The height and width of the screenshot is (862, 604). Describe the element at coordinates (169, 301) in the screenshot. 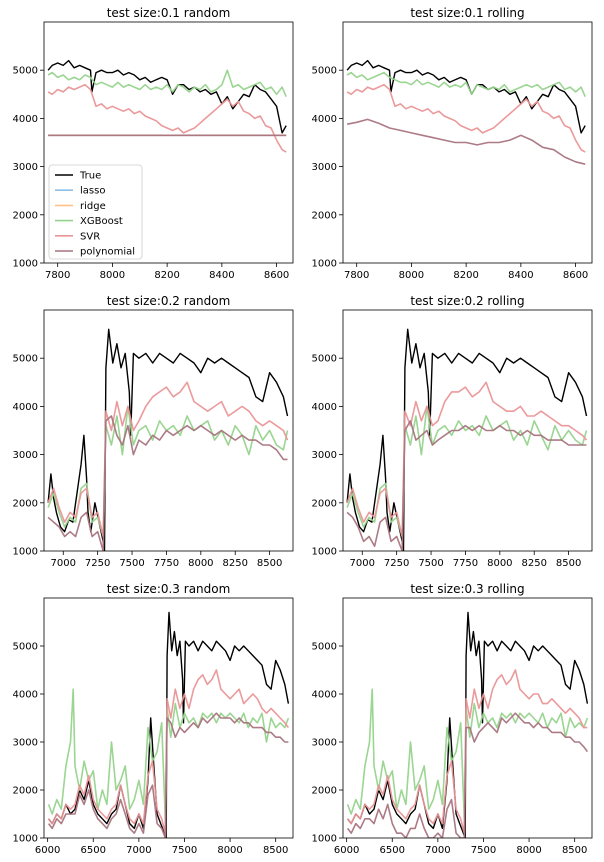

I see `subplot-title: test size:0.2 random` at that location.